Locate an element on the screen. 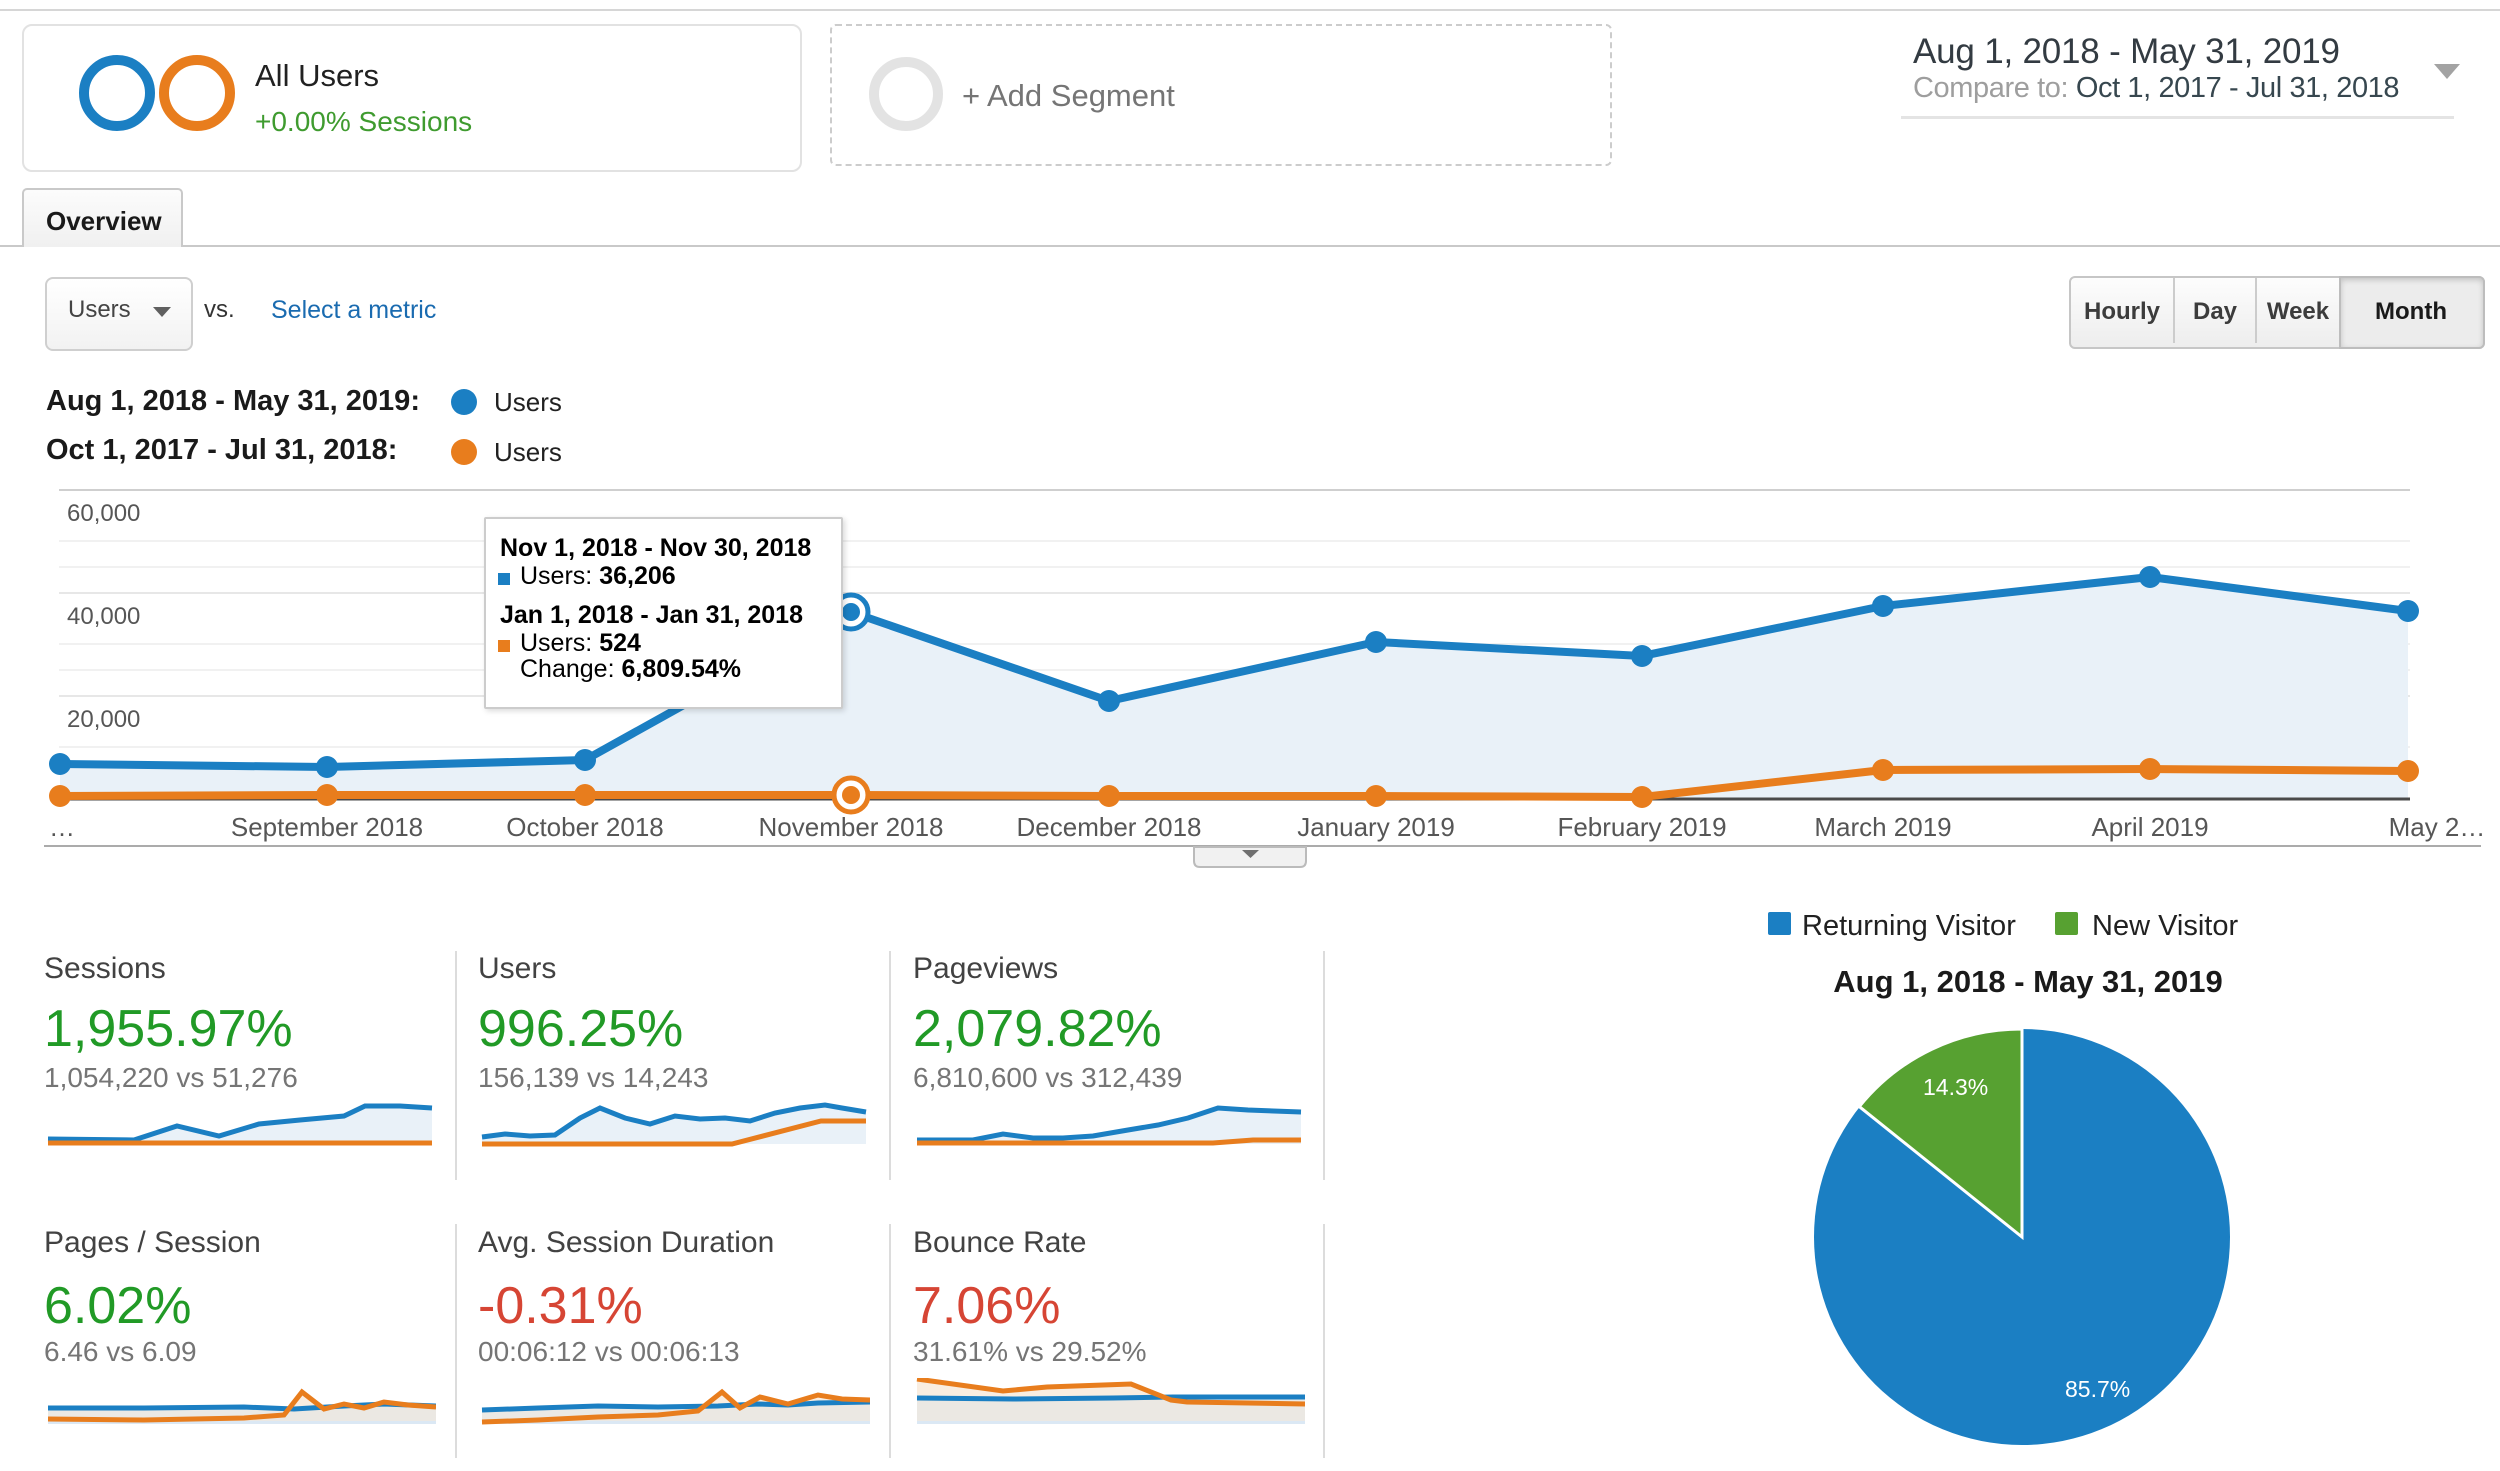 The image size is (2500, 1471). svg-text: February 2019 is located at coordinates (1641, 827).